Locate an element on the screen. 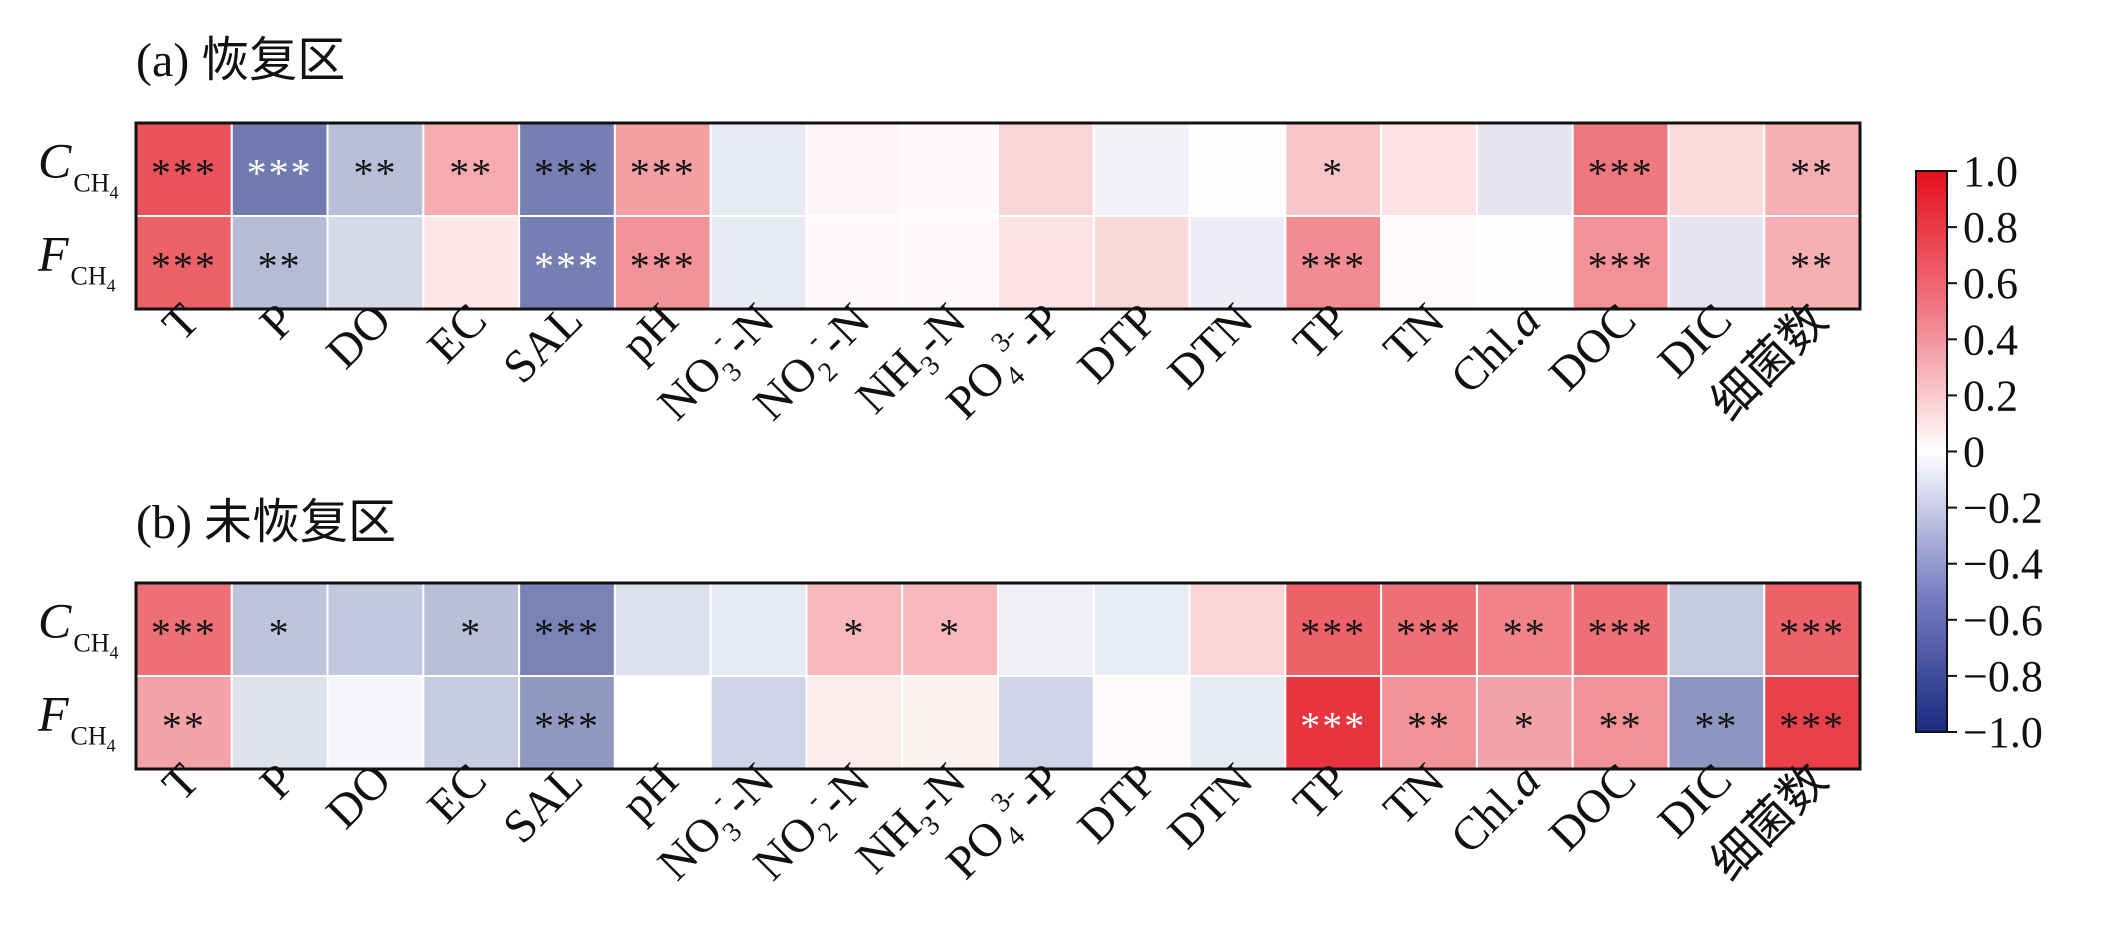  colorbar-tick-label: −0.6 is located at coordinates (2003, 620).